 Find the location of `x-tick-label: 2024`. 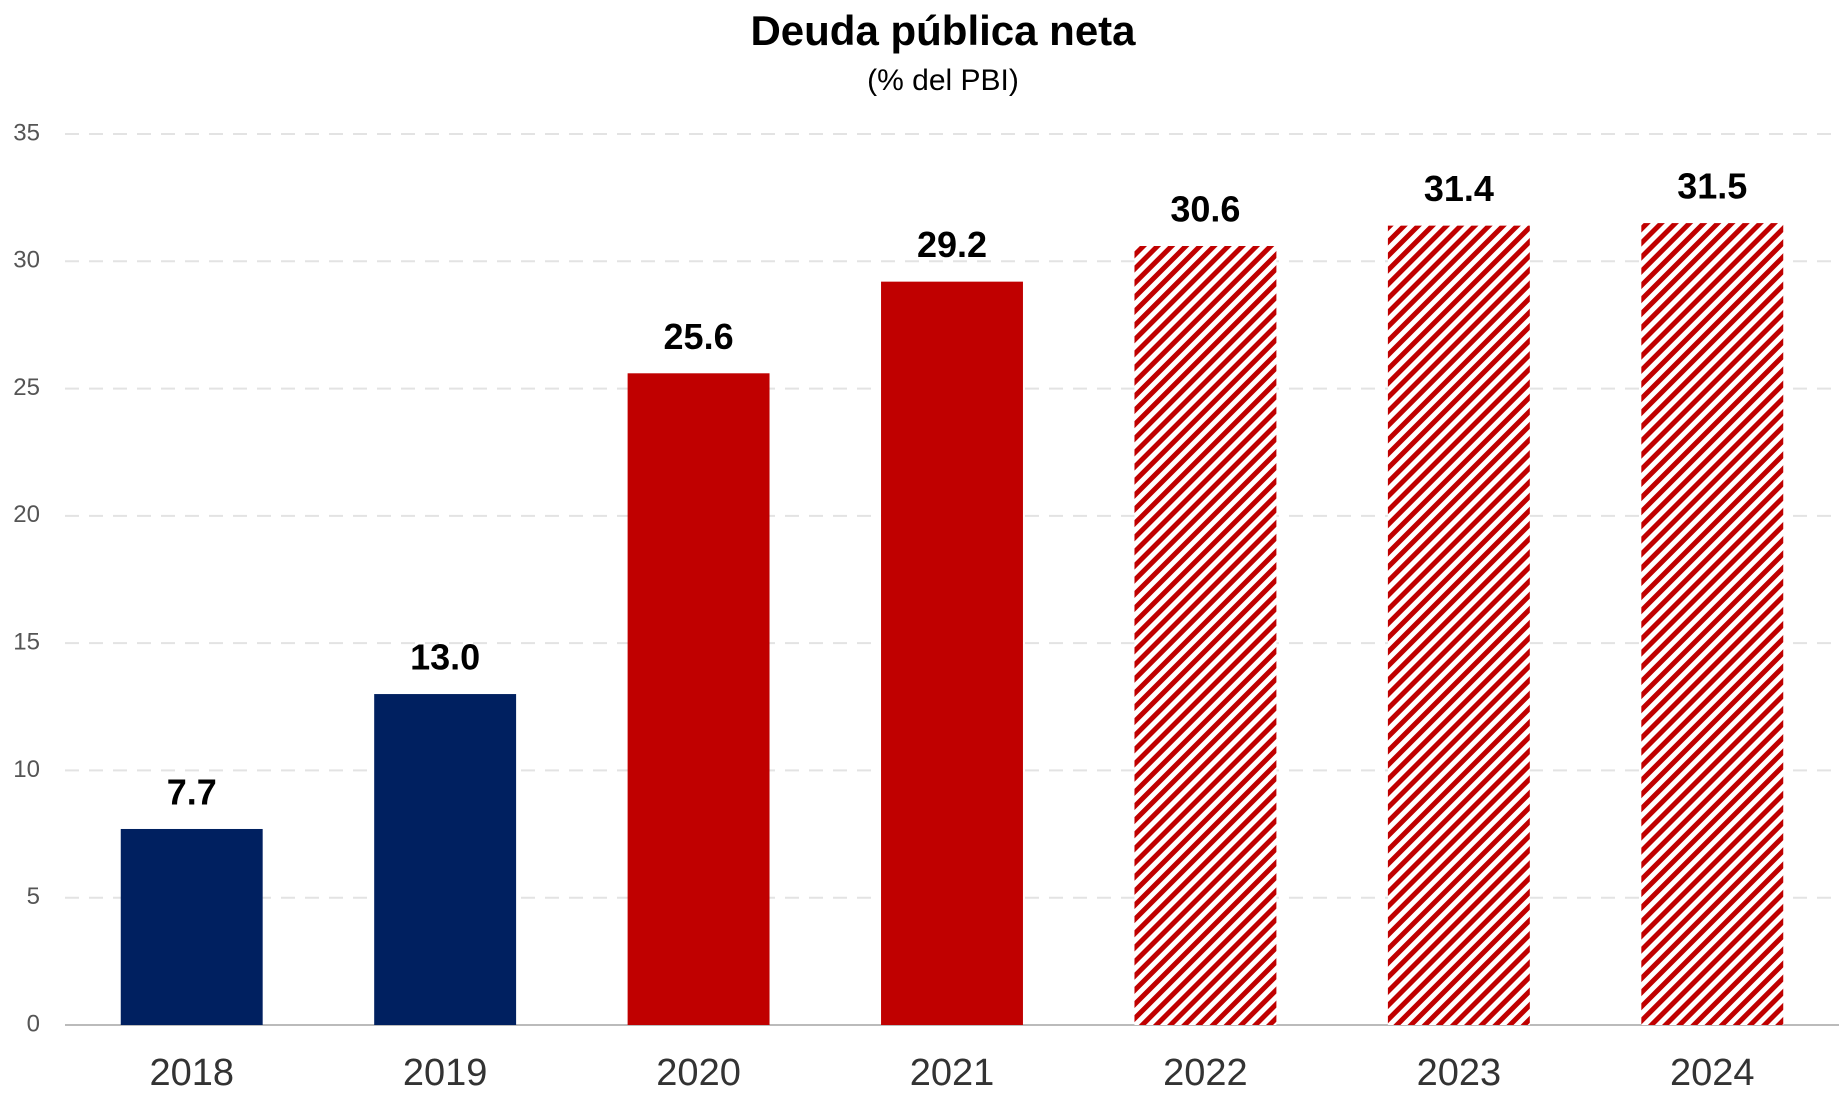

x-tick-label: 2024 is located at coordinates (1712, 1073).